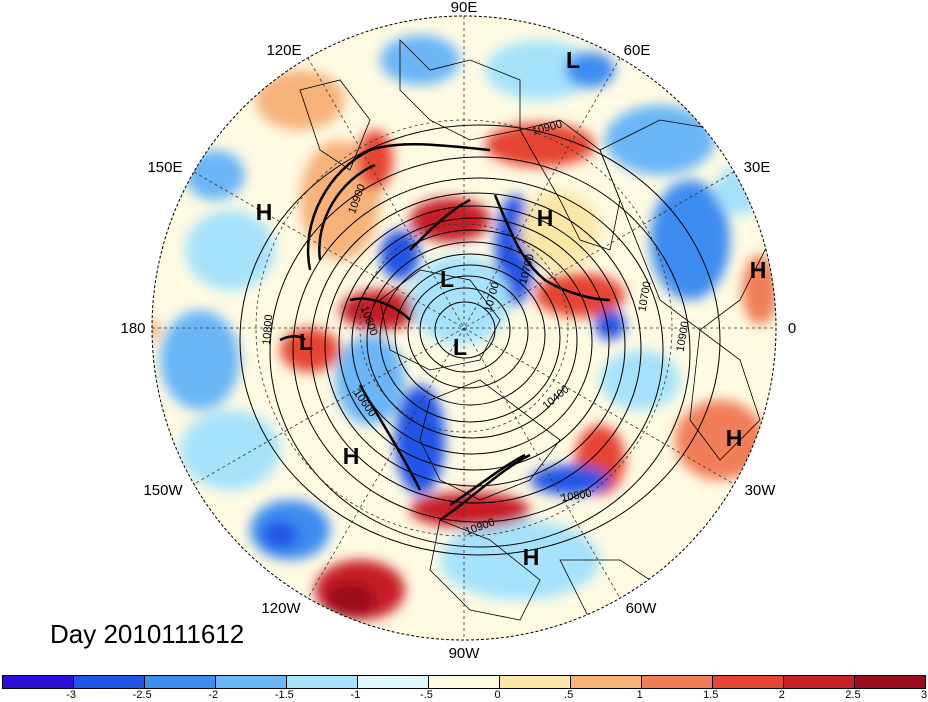  Describe the element at coordinates (71, 695) in the screenshot. I see `colorbar-tick-label: -3` at that location.